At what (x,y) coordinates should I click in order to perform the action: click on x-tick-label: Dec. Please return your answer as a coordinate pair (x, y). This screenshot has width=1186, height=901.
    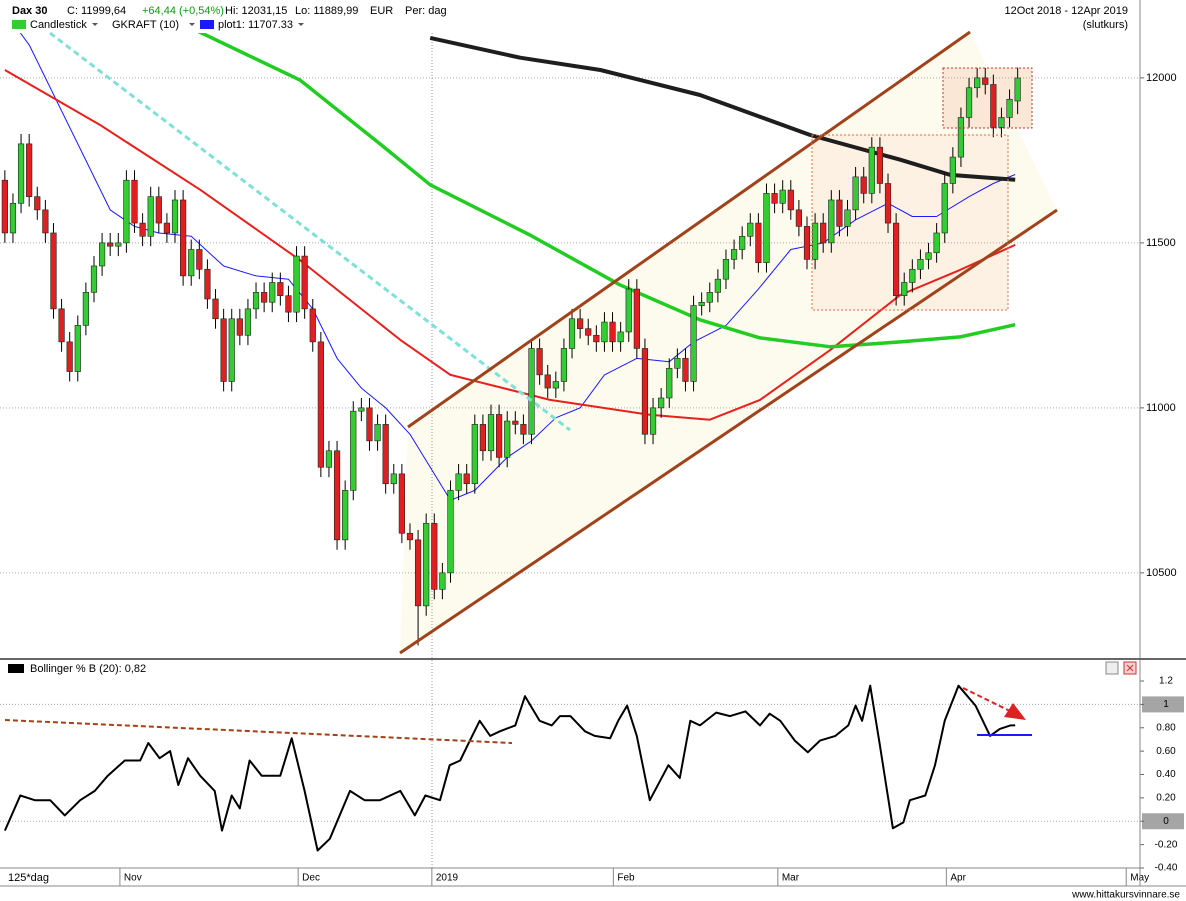
    Looking at the image, I should click on (311, 878).